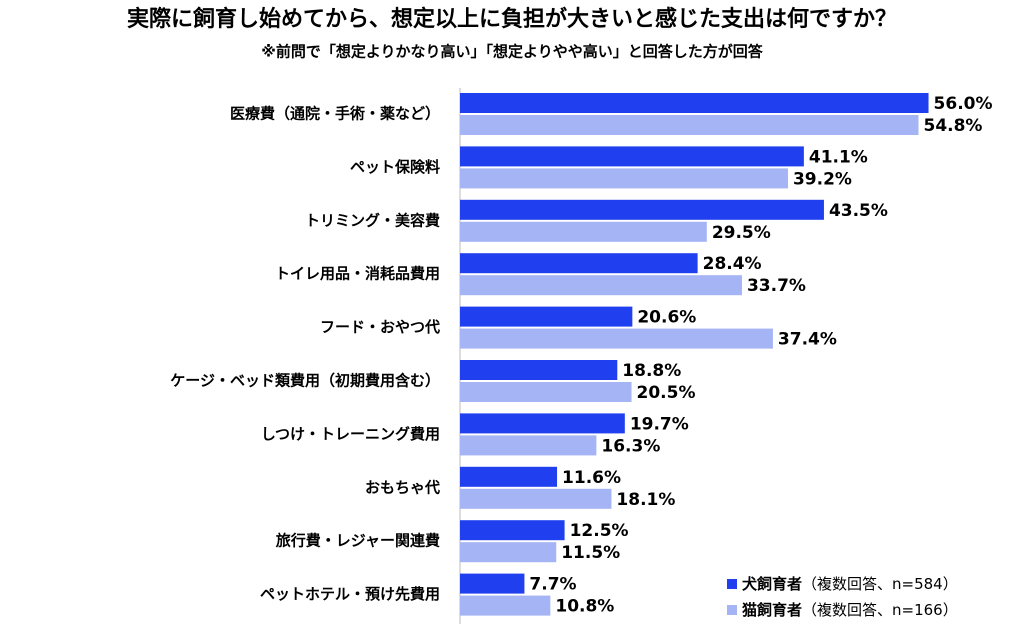  Describe the element at coordinates (666, 318) in the screenshot. I see `value-label: 20.6%` at that location.